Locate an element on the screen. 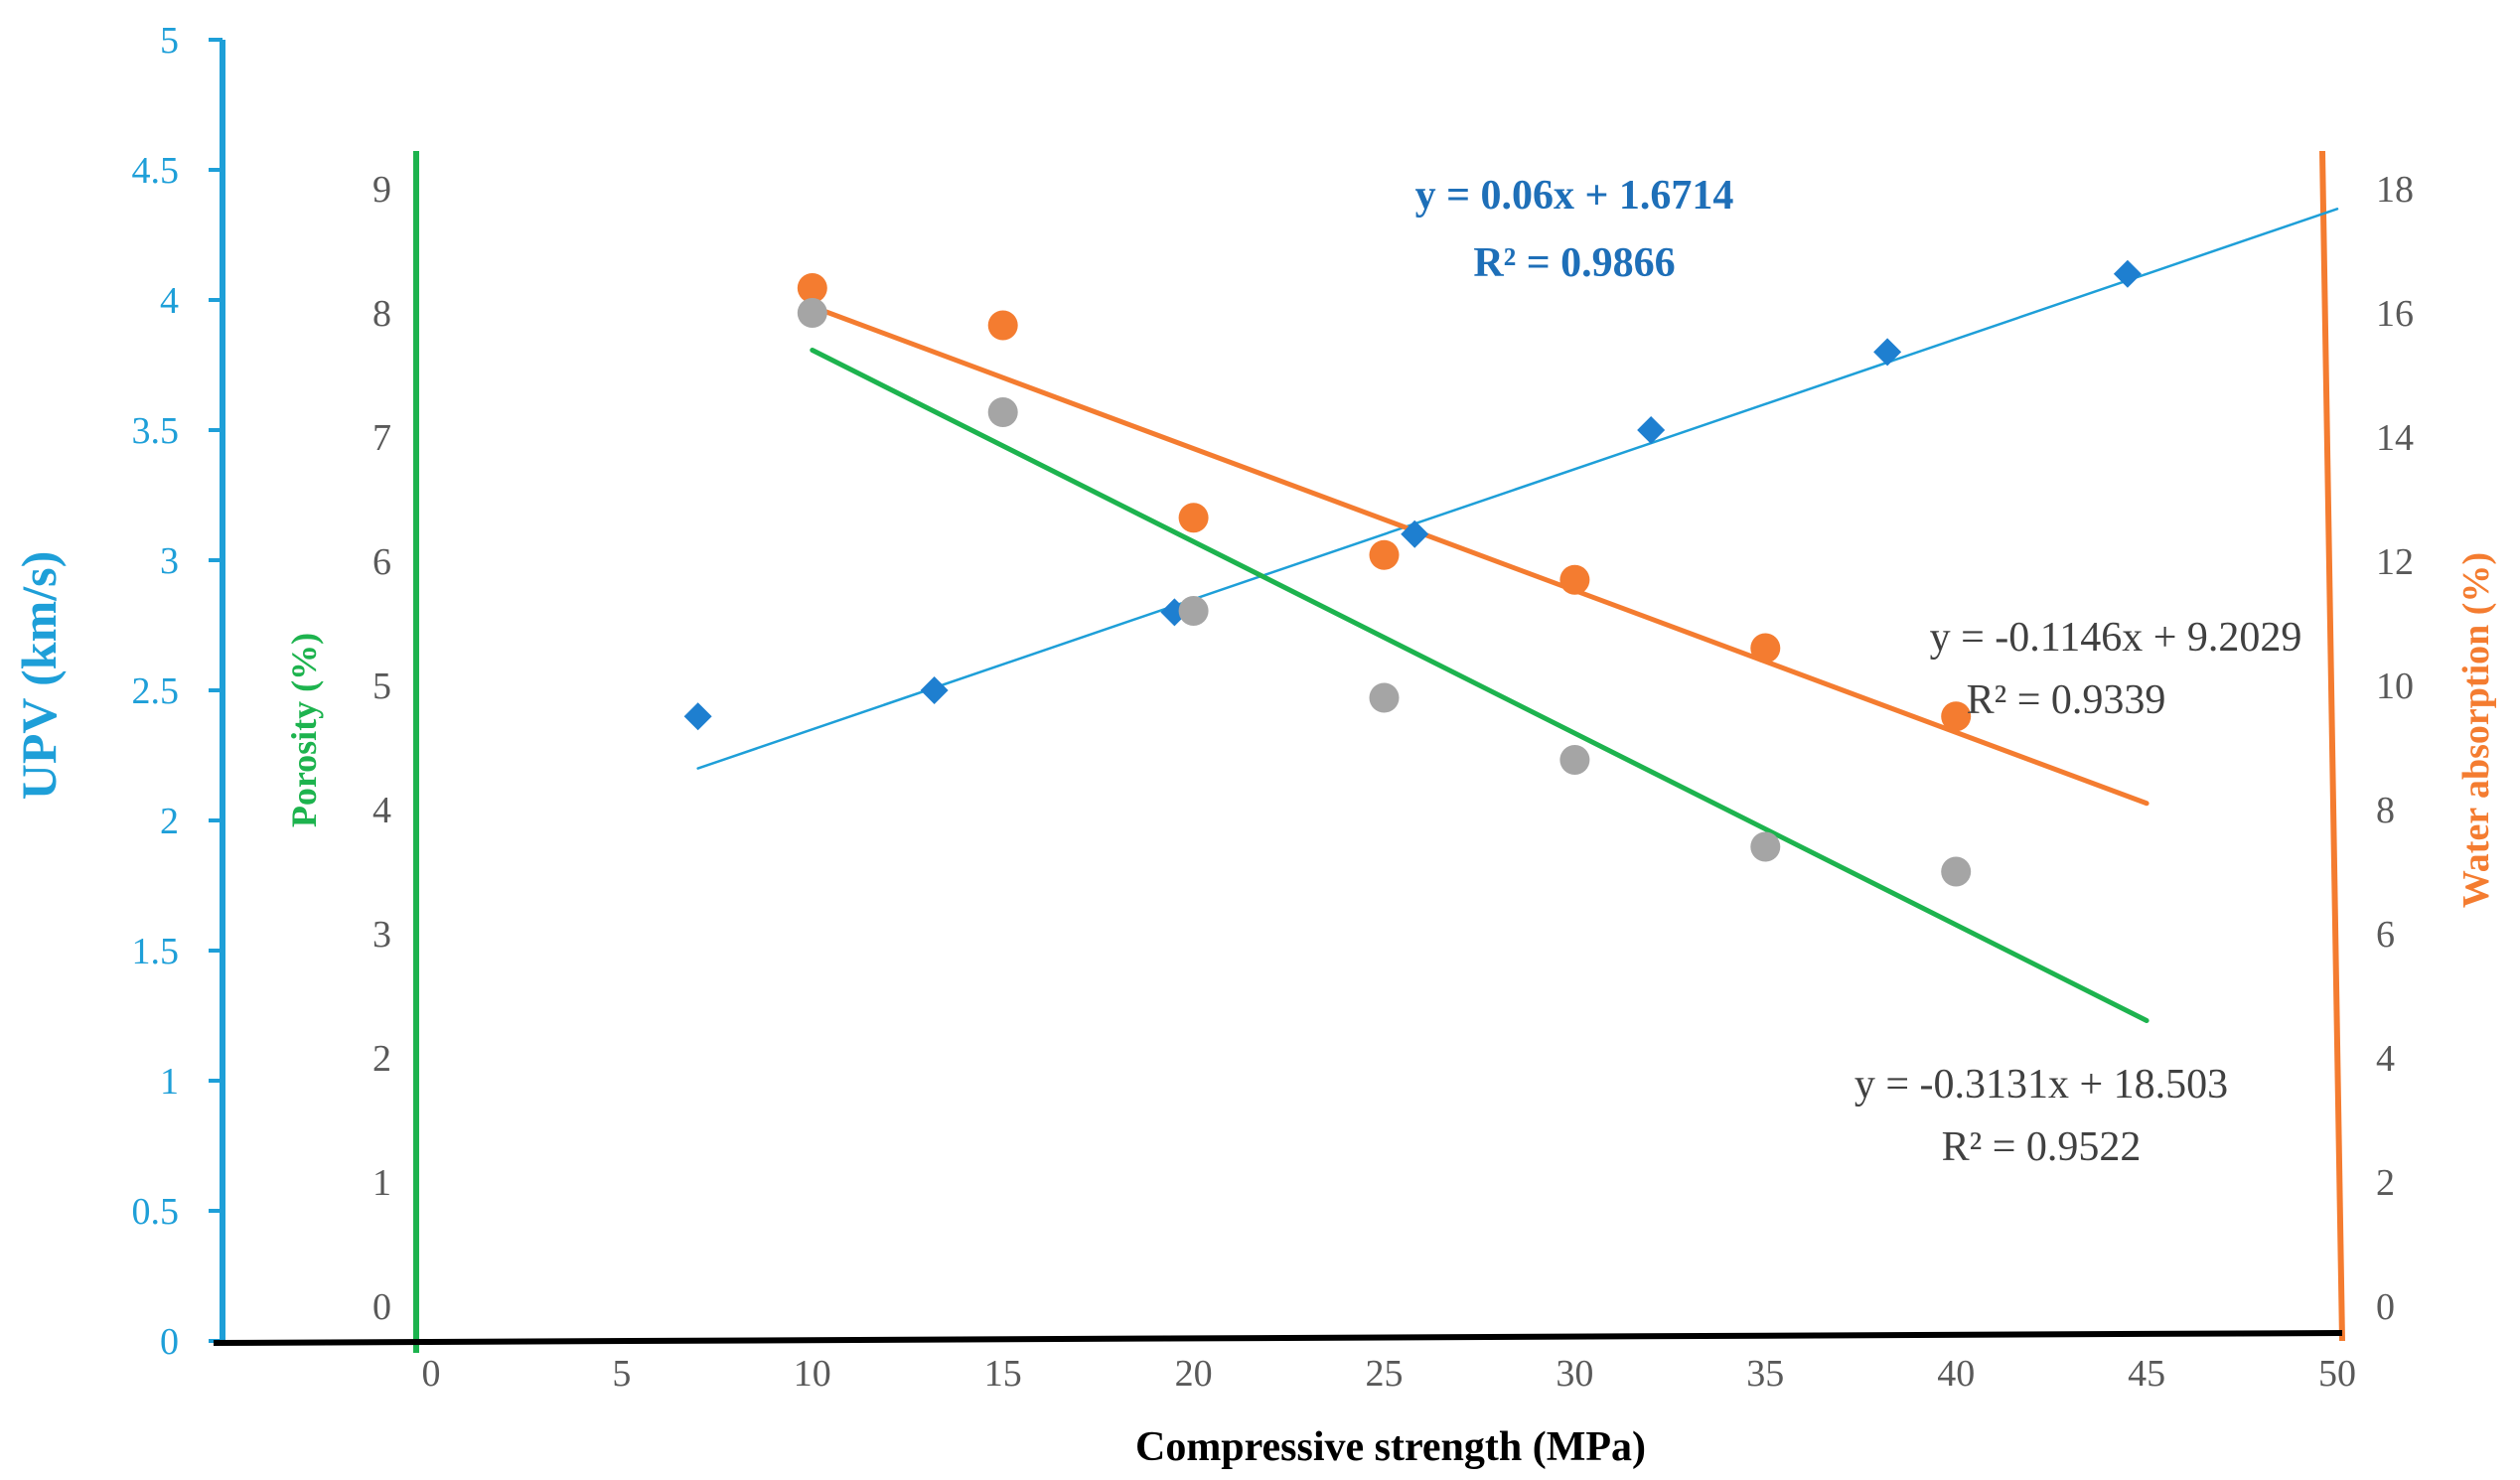  water-absorption-tick-label: 14 is located at coordinates (2395, 438).